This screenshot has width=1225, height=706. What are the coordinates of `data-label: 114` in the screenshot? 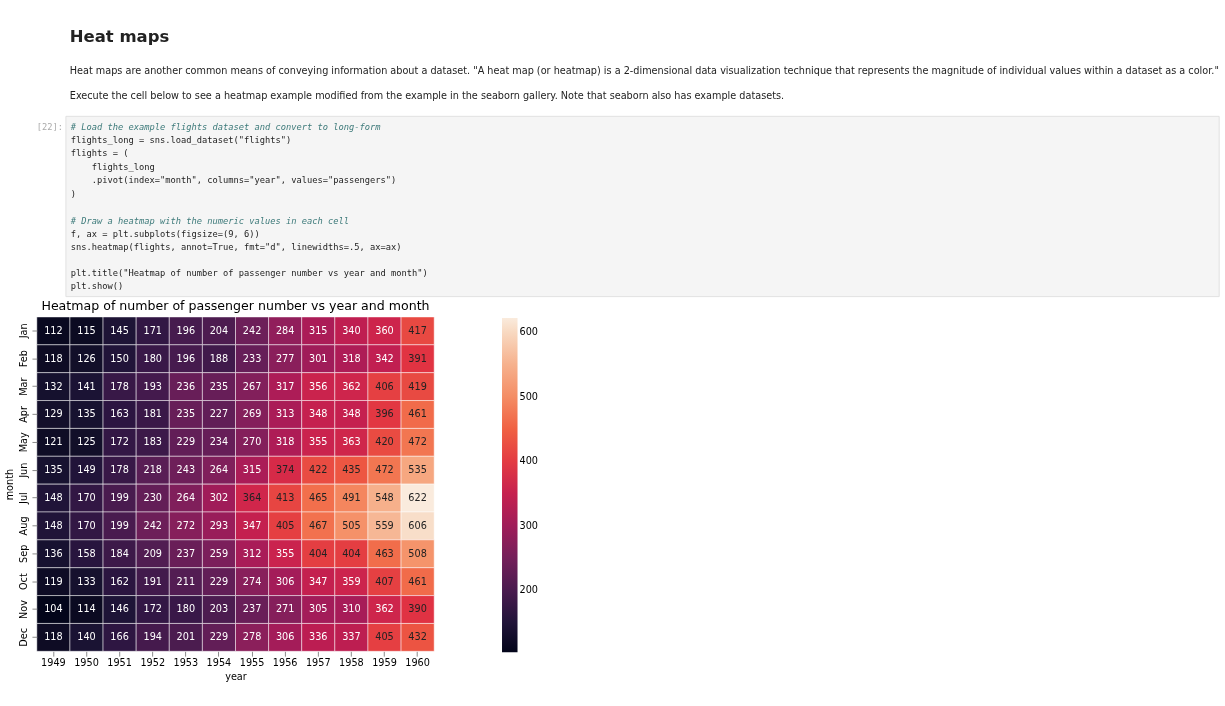 It's located at (86, 609).